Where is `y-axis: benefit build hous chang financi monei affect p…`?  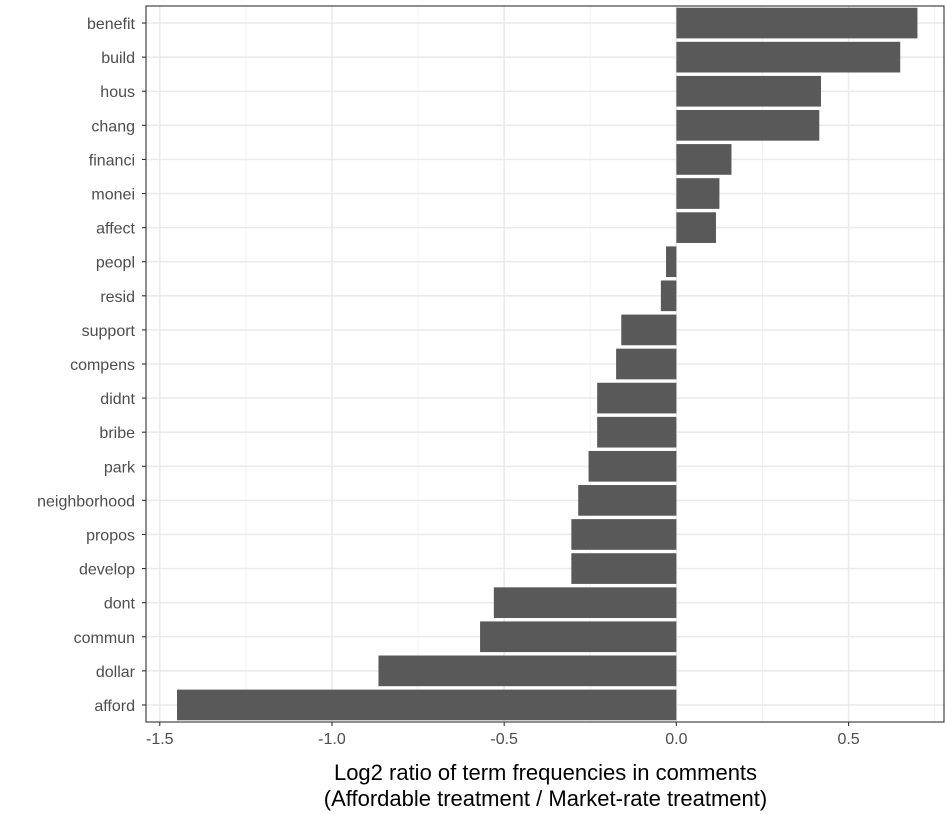
y-axis: benefit build hous chang financi monei affect p… is located at coordinates (91, 365).